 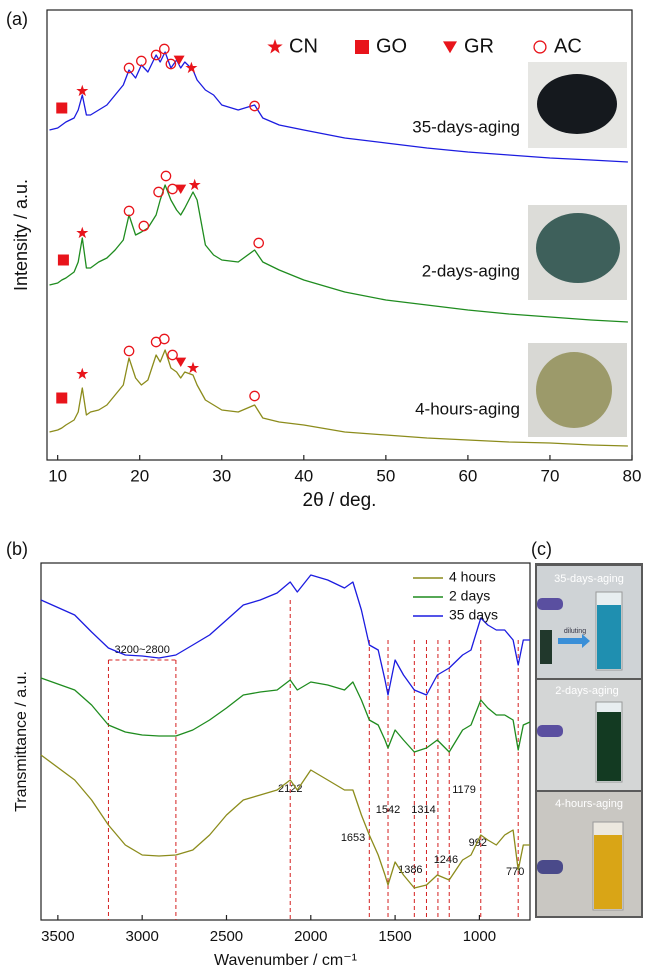 What do you see at coordinates (589, 804) in the screenshot?
I see `photo-caption: 4-hours-aging` at bounding box center [589, 804].